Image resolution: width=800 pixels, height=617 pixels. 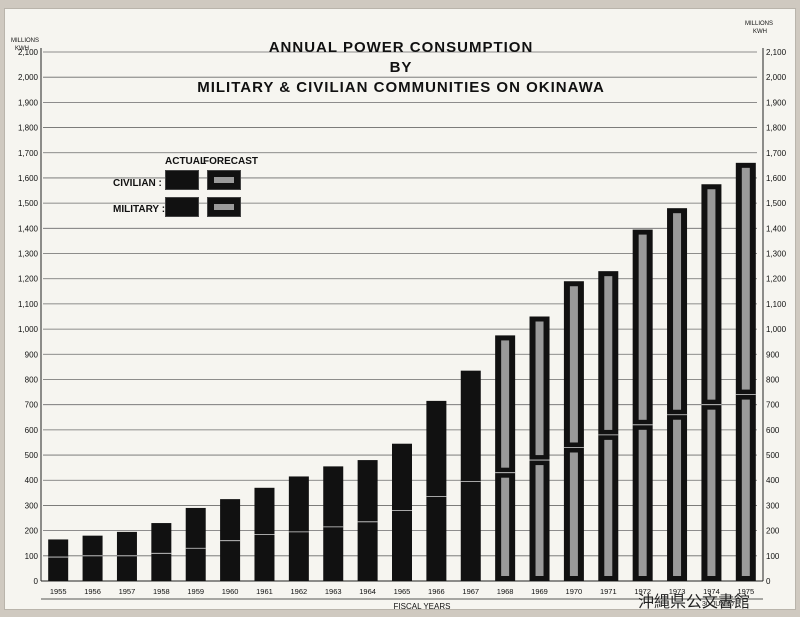 I want to click on y-tick-label-left: 1,100, so click(x=28, y=304).